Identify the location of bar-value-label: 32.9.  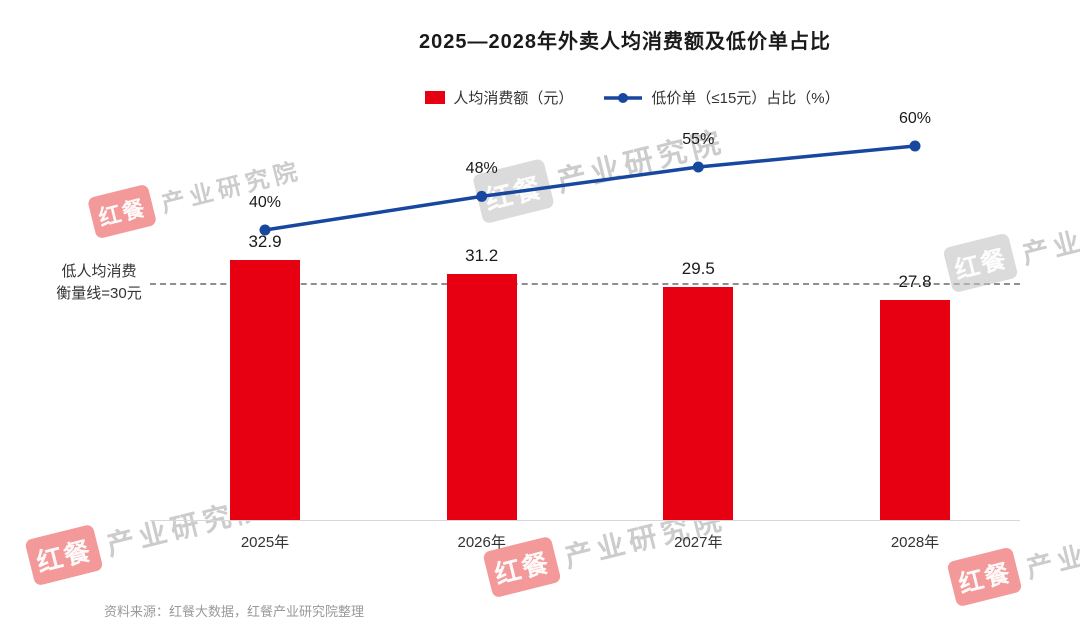
(265, 242).